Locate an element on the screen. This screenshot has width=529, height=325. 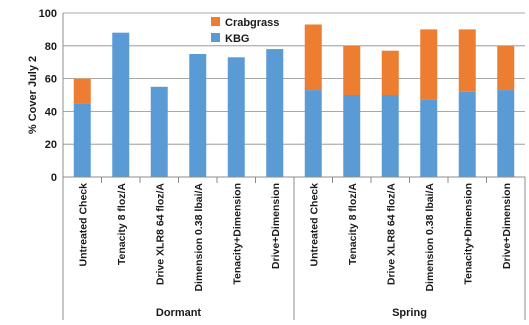
group-labels: Dormant Spring is located at coordinates (291, 313).